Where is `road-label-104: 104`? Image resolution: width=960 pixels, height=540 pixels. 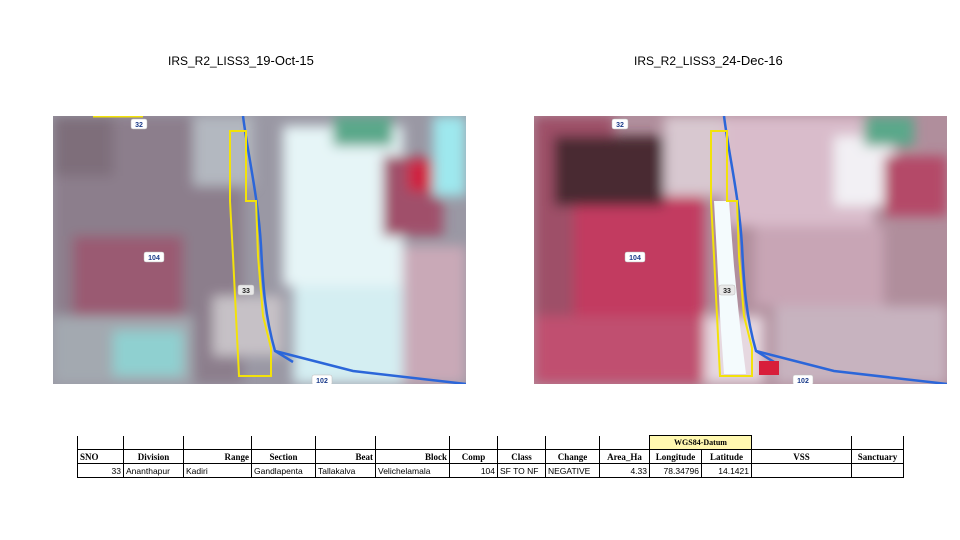
road-label-104: 104 is located at coordinates (154, 257).